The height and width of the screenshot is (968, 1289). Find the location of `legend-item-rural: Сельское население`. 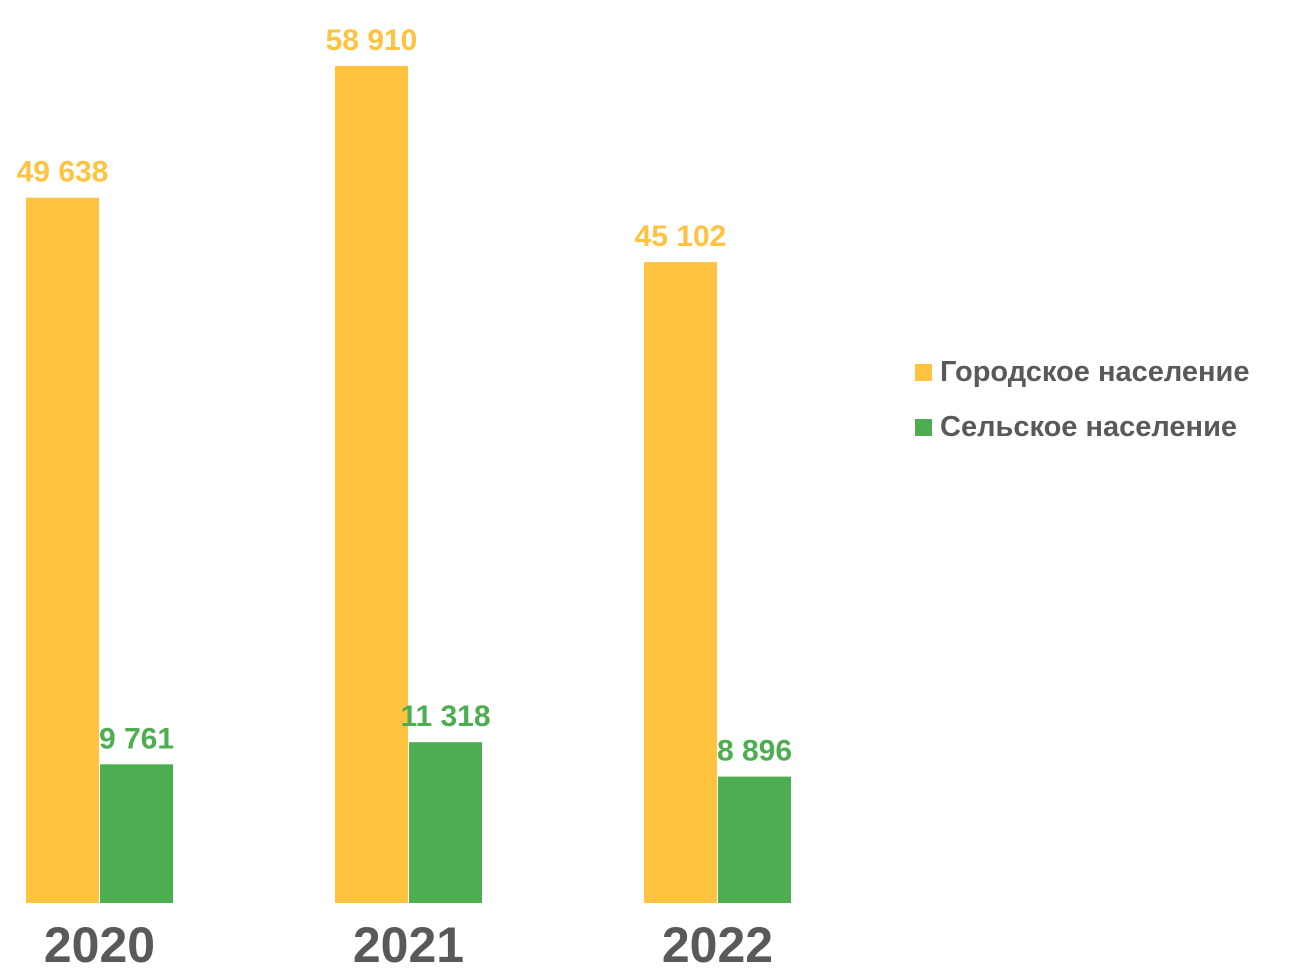

legend-item-rural: Сельское население is located at coordinates (1082, 426).